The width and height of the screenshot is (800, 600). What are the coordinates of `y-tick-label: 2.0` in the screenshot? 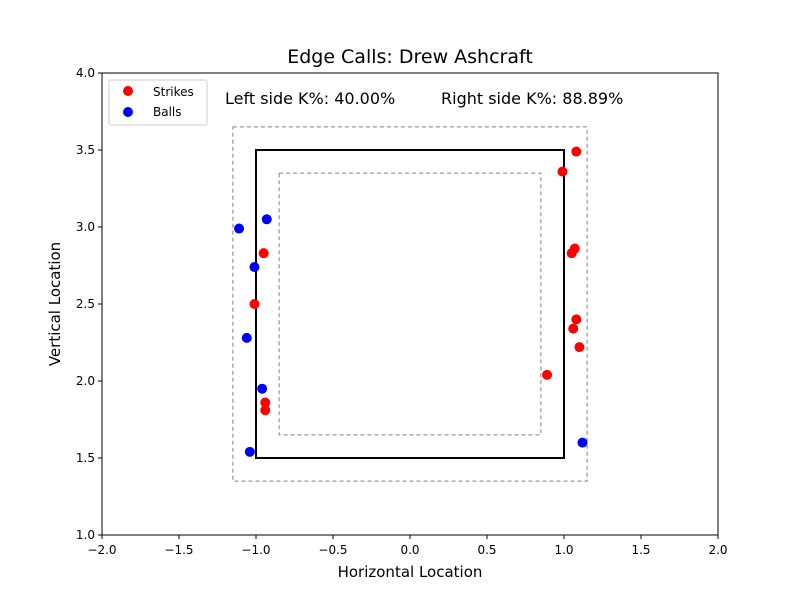 It's located at (85, 381).